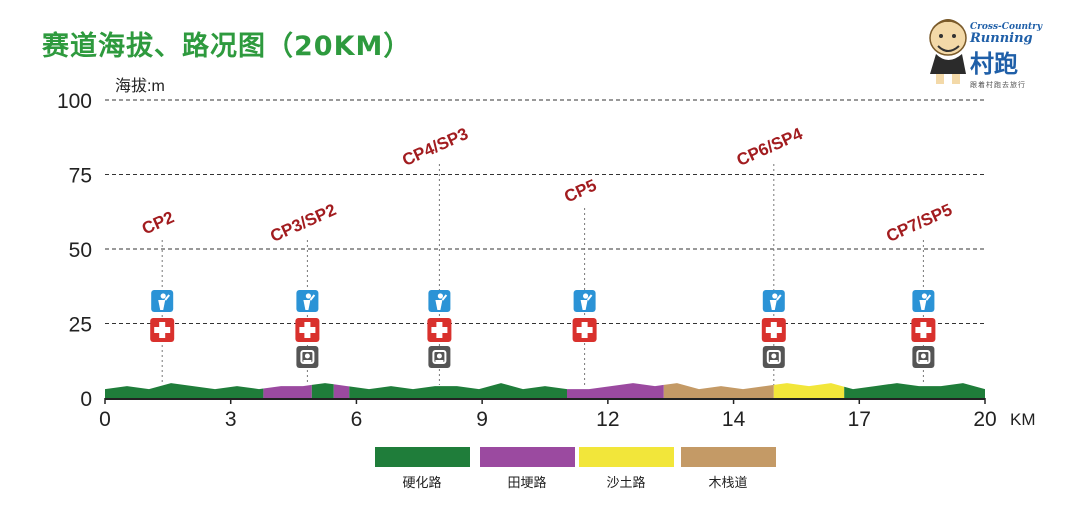  I want to click on checkpoint-label-group: CP5, so click(580, 191).